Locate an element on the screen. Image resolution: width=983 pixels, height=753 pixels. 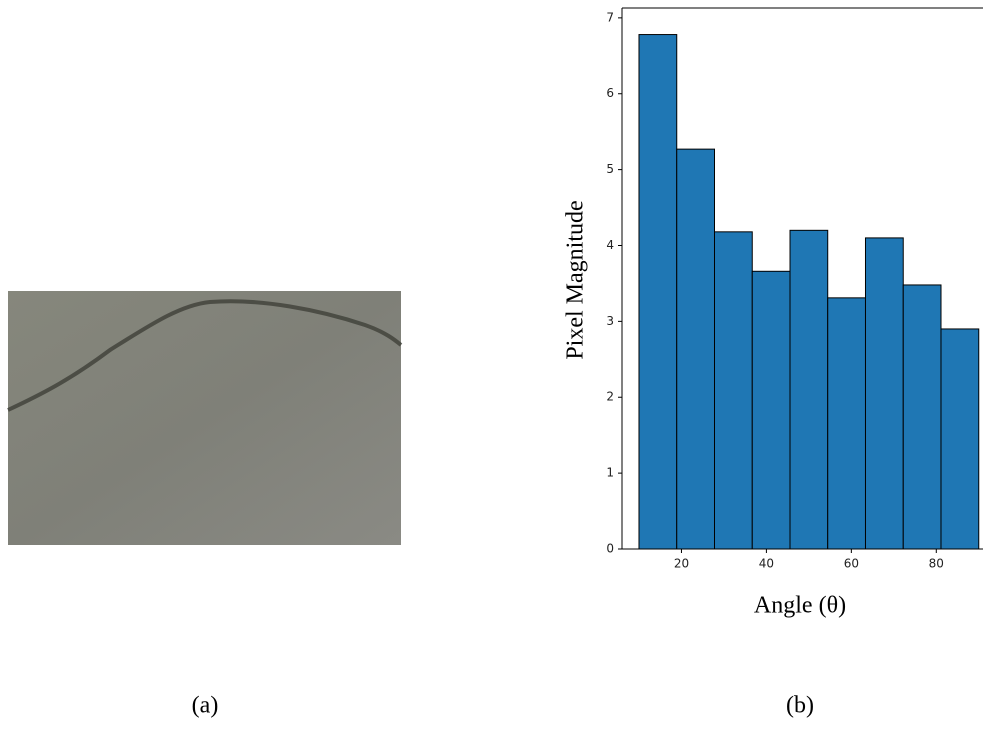
x-tick-label: 60 is located at coordinates (851, 564).